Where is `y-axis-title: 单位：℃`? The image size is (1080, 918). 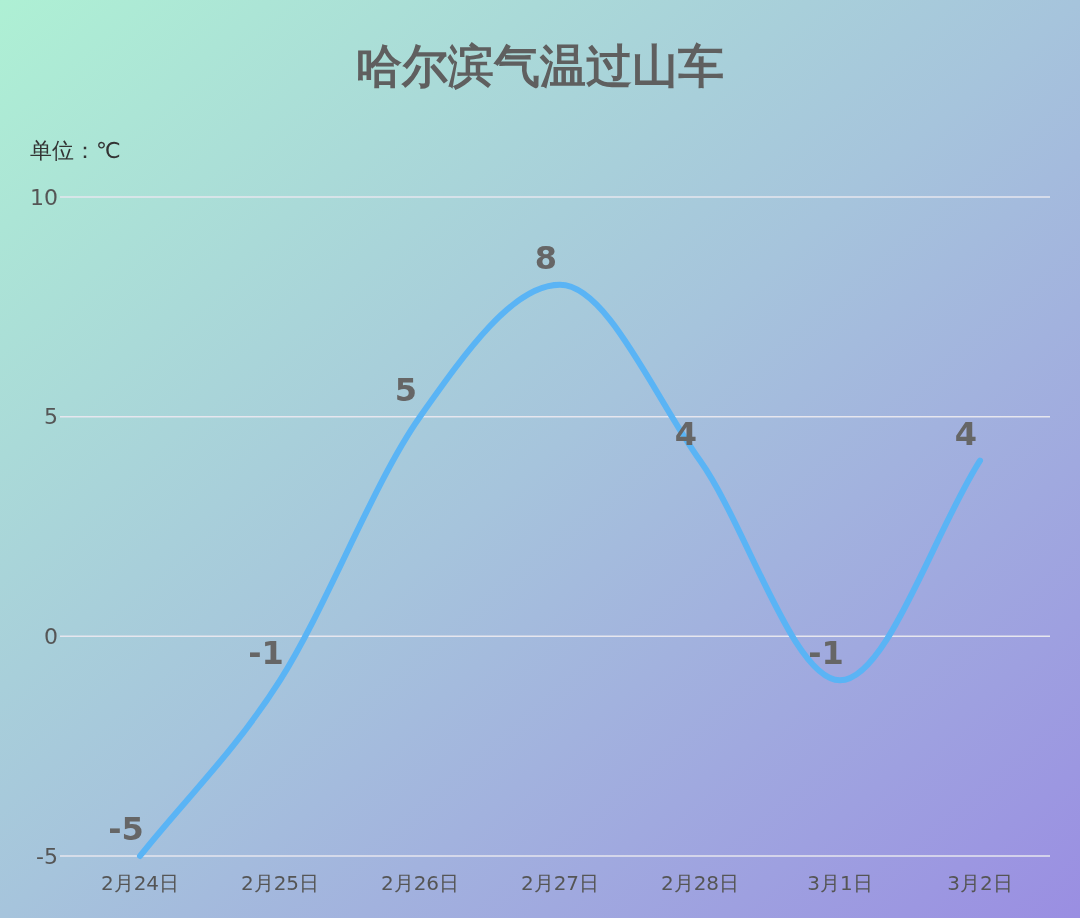
y-axis-title: 单位：℃ is located at coordinates (75, 150).